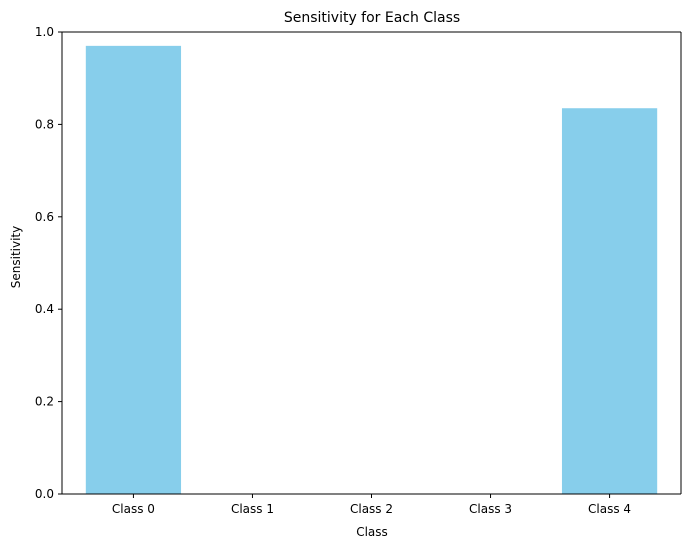 Image resolution: width=691 pixels, height=547 pixels. I want to click on x-axis-label: Class, so click(372, 532).